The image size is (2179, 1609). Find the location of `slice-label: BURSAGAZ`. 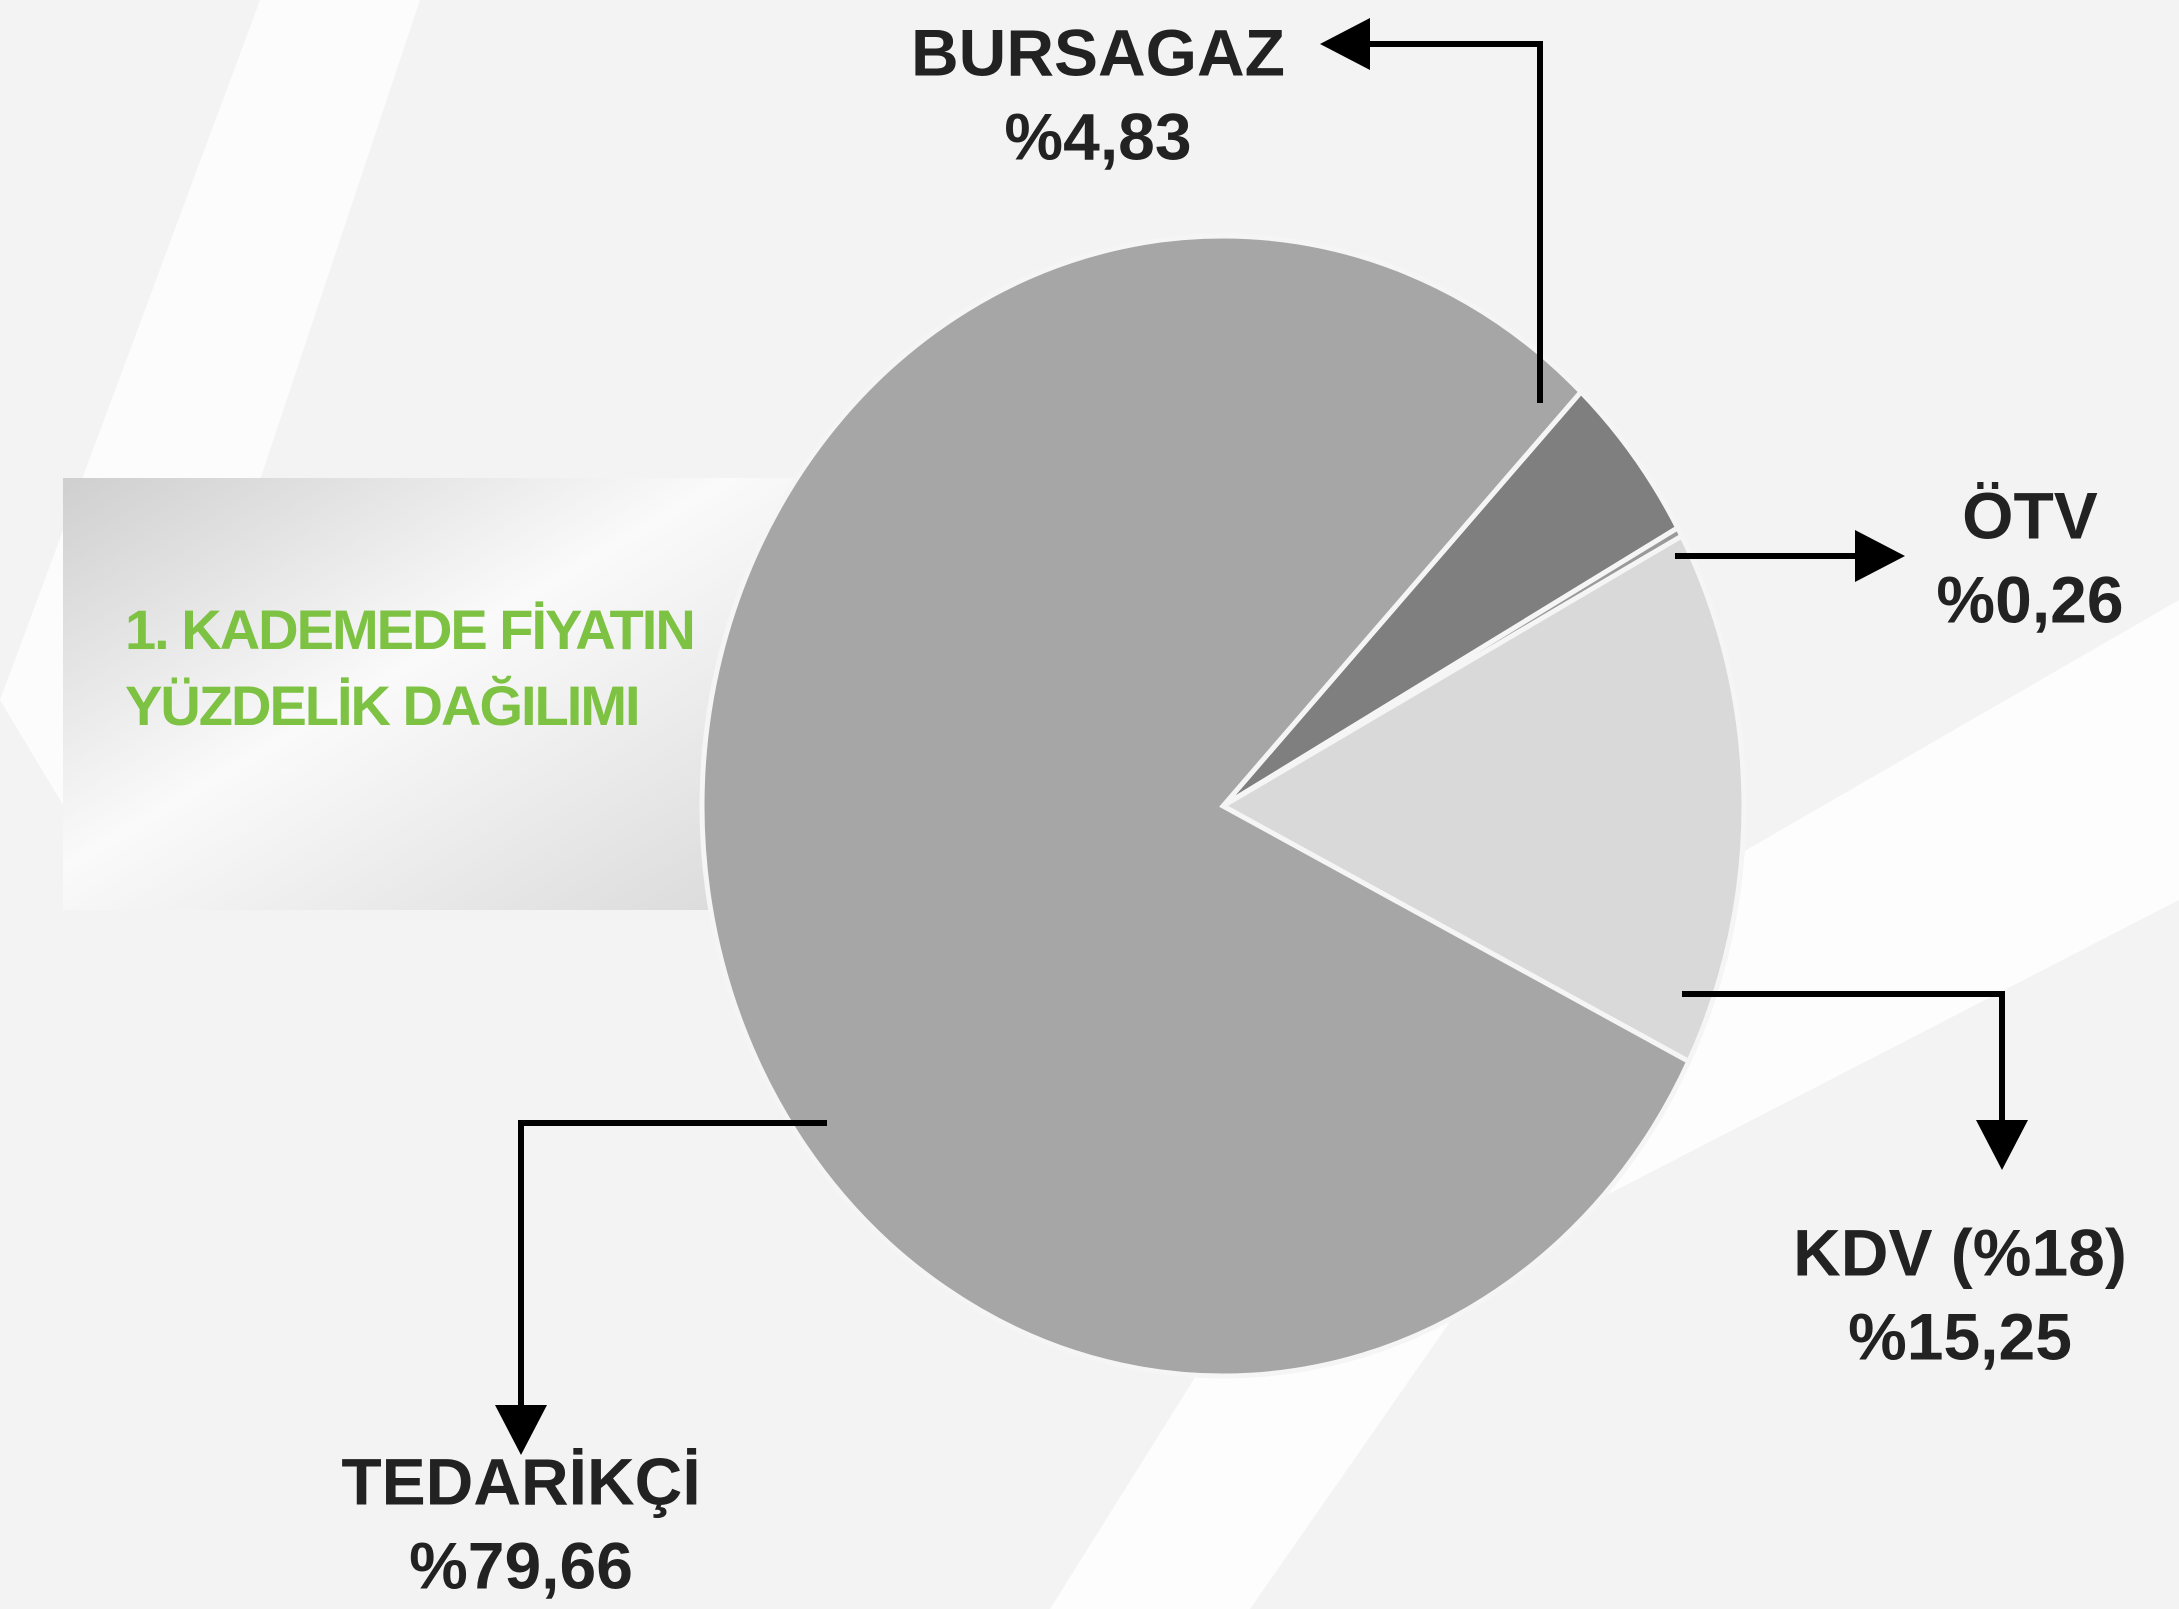

slice-label: BURSAGAZ is located at coordinates (1098, 52).